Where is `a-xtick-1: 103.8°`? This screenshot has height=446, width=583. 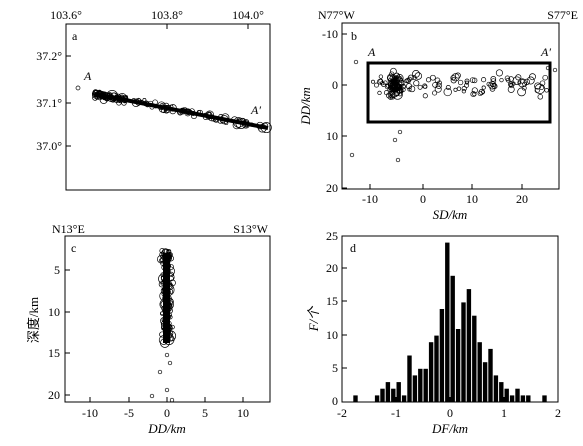 a-xtick-1: 103.8° is located at coordinates (167, 15).